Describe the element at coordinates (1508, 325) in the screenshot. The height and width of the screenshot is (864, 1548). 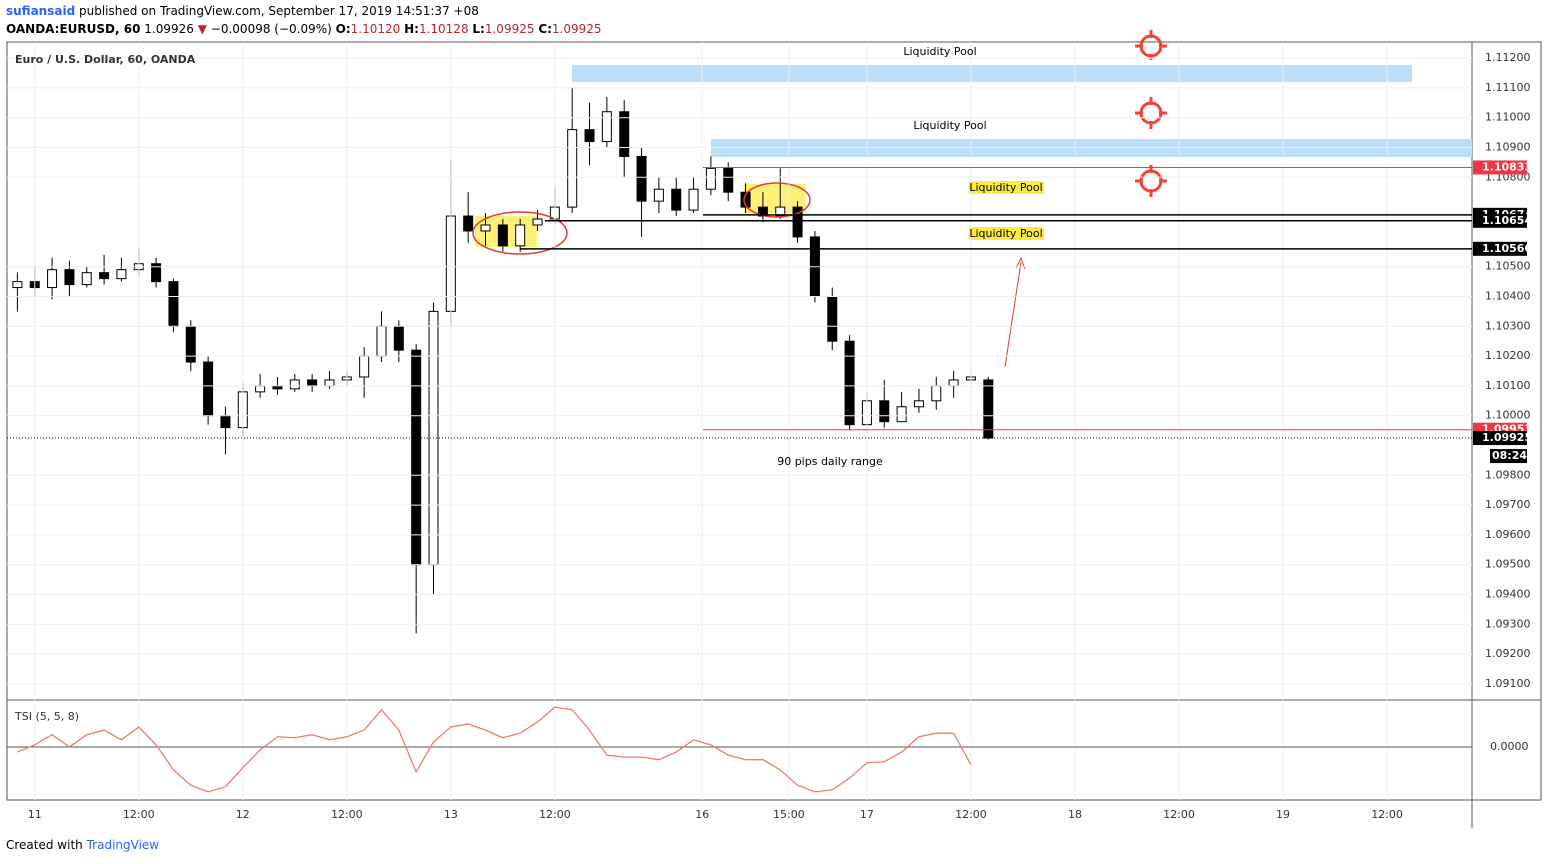
I see `y-tick-label: 1.10300` at that location.